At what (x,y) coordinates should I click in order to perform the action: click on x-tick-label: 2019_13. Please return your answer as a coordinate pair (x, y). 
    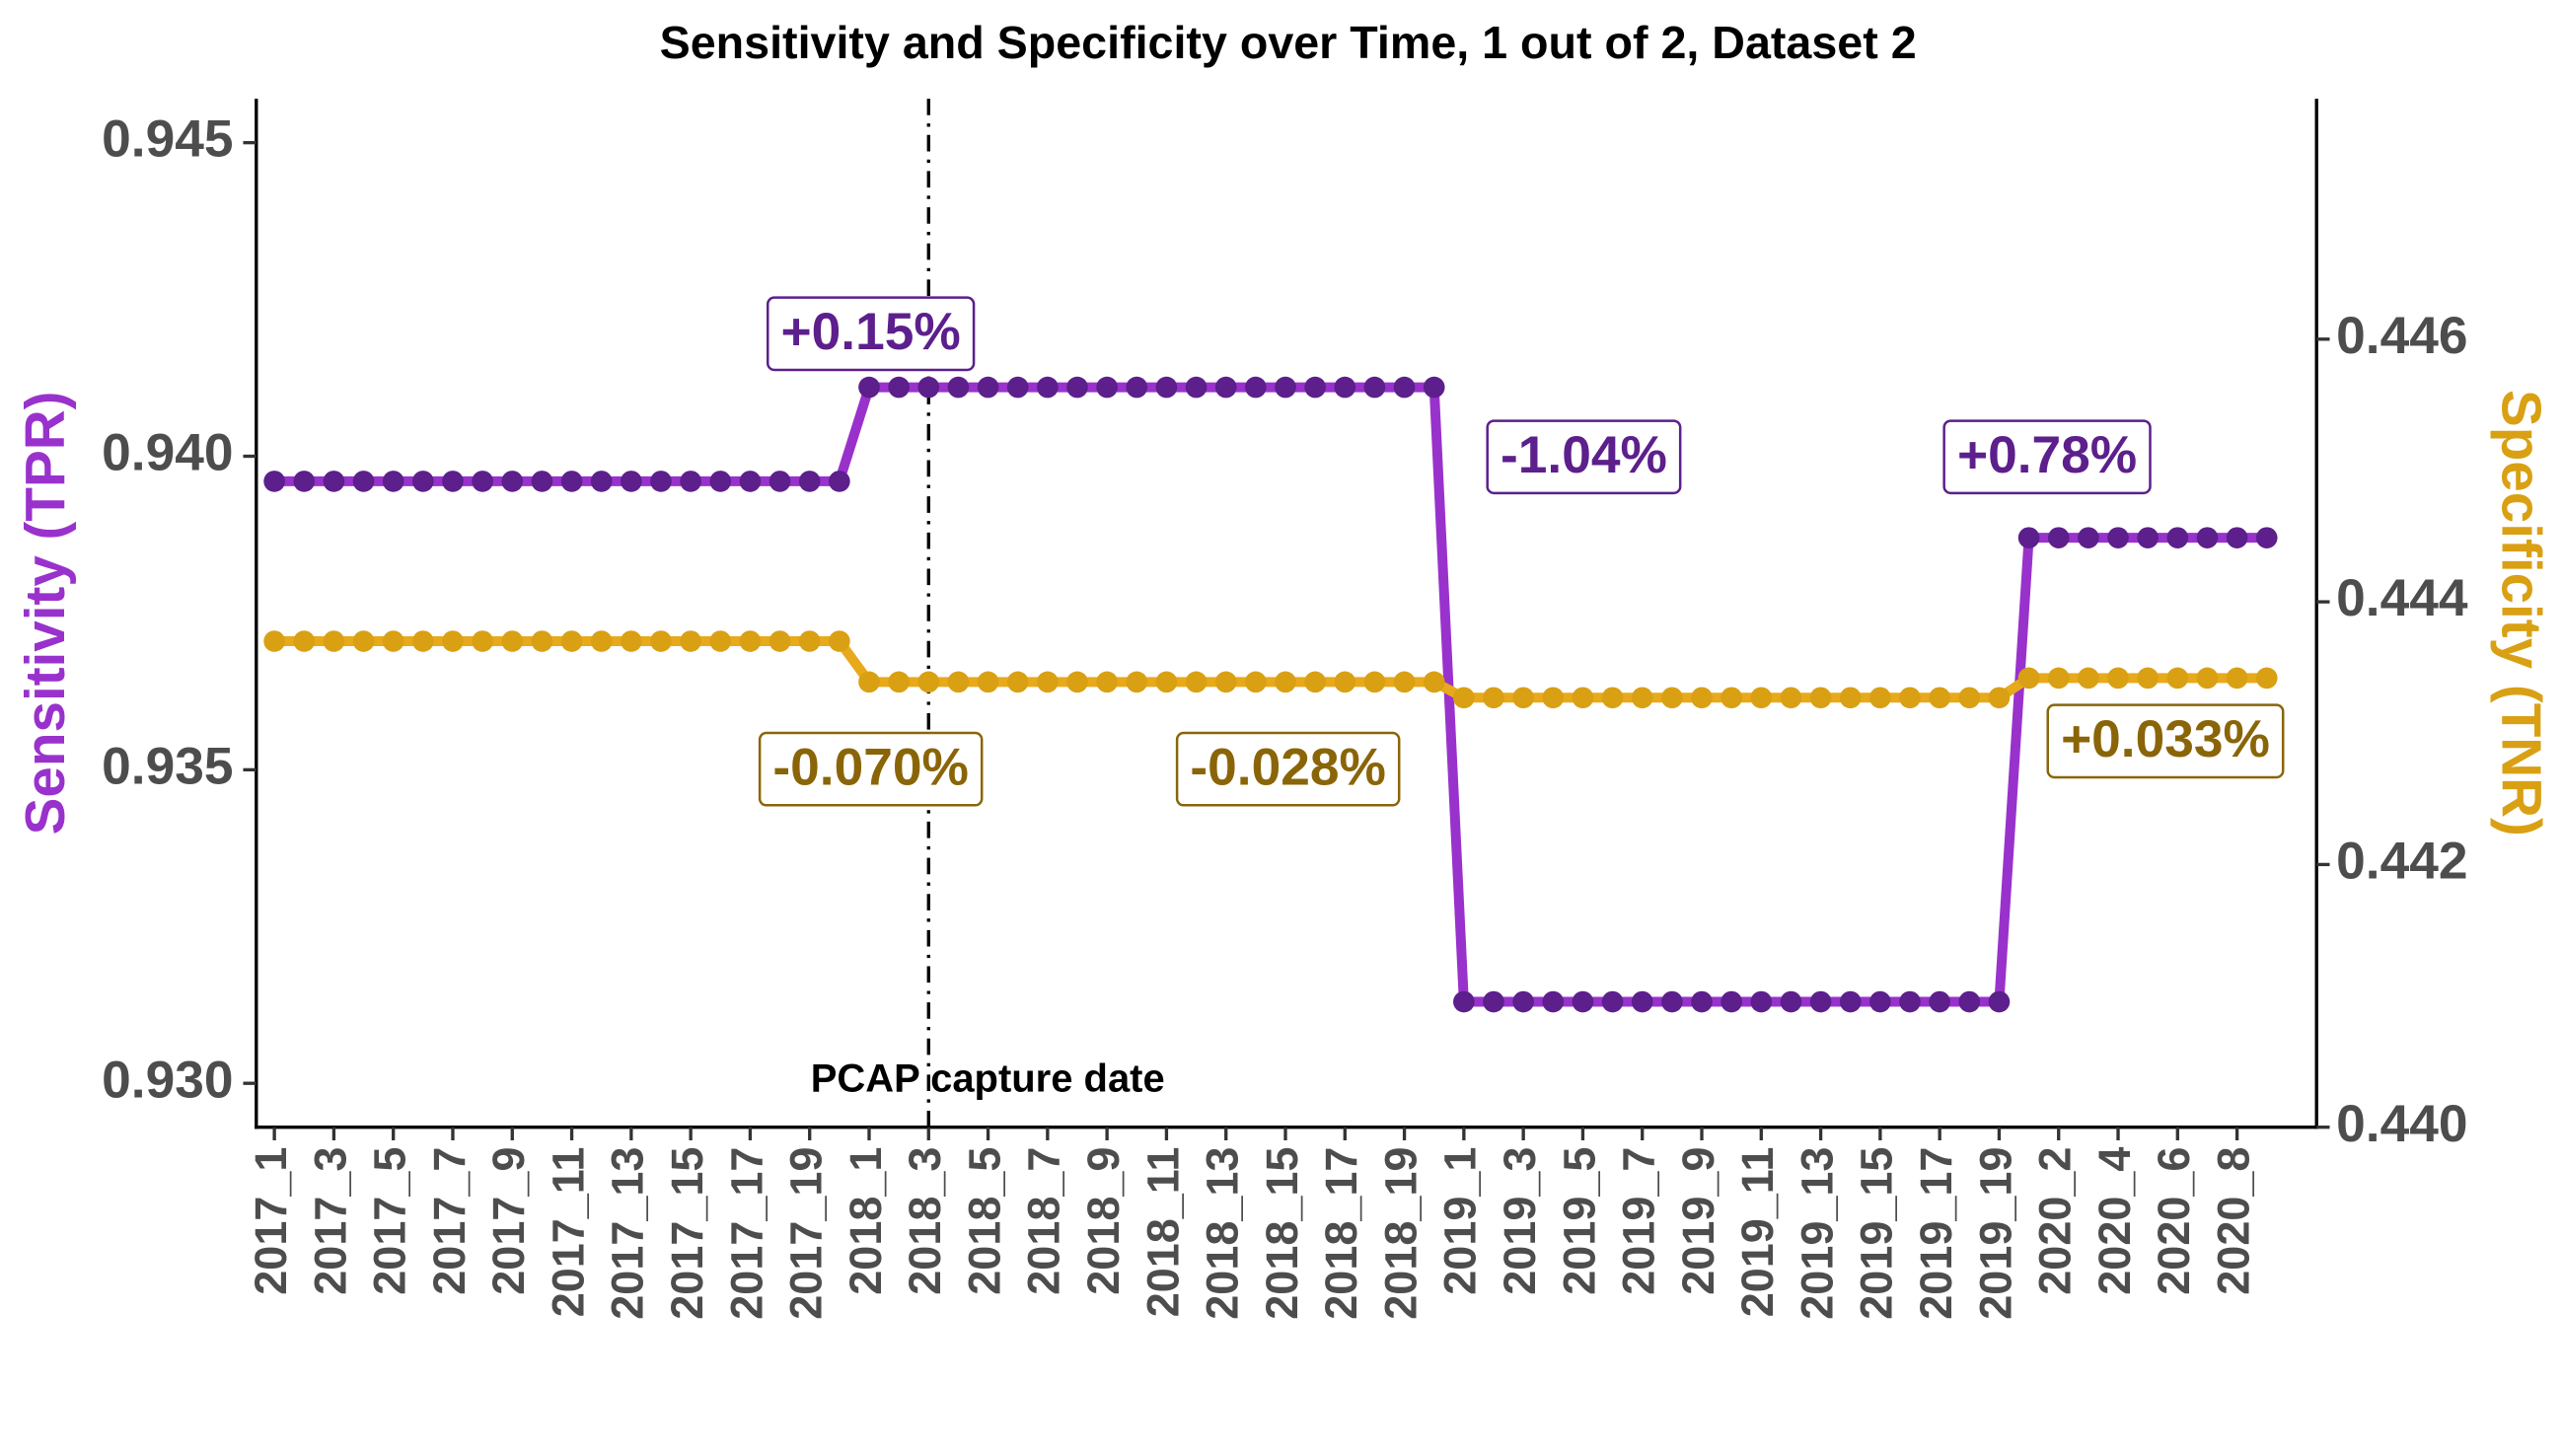
    Looking at the image, I should click on (1817, 1233).